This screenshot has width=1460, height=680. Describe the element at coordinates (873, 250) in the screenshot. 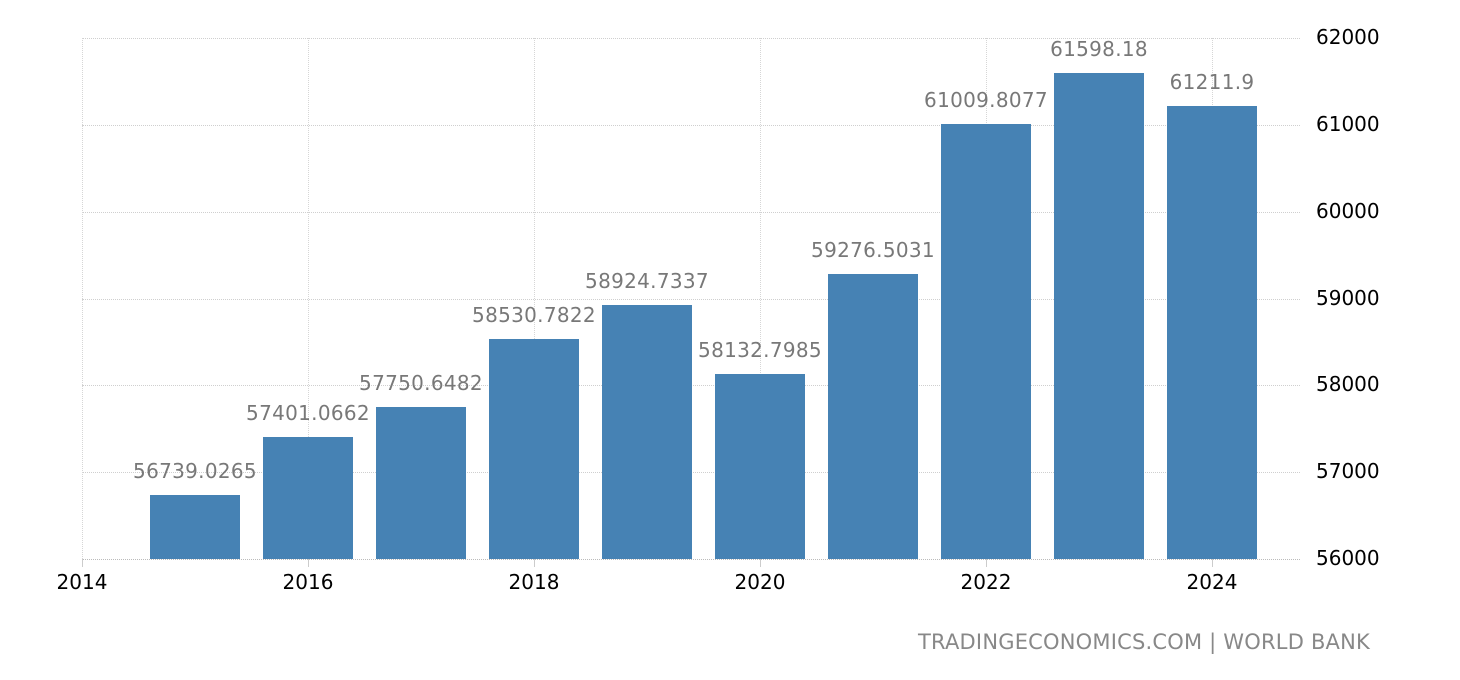

I see `bar-value-label: 59276.5031` at that location.